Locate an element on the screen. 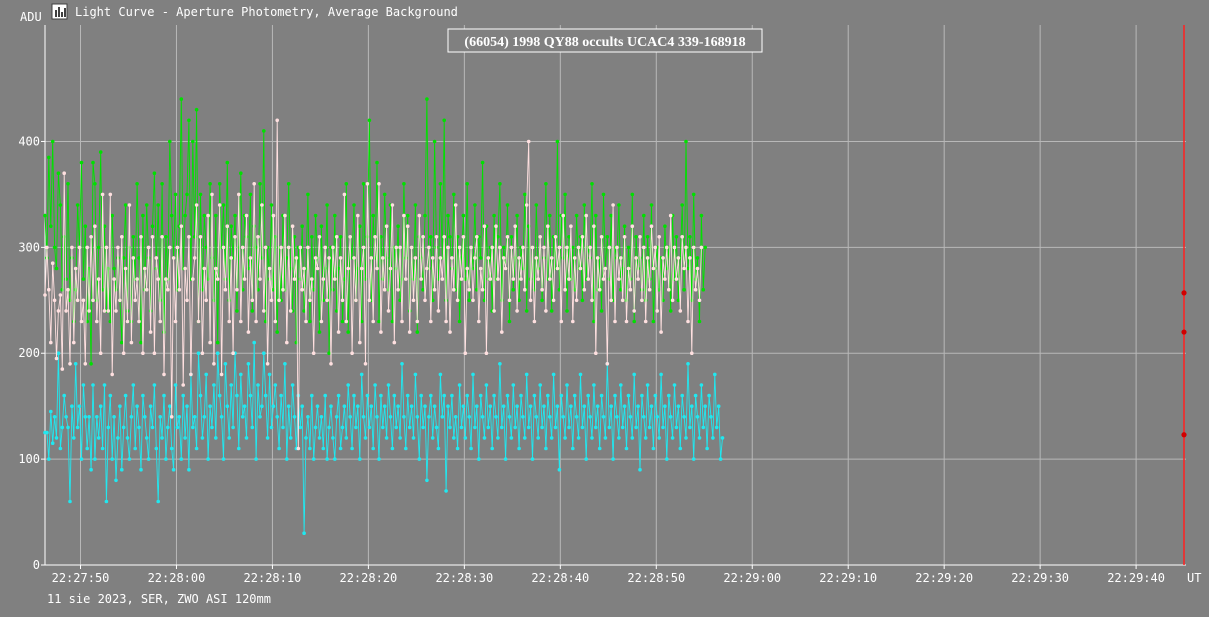  x-tick-label: 22:28:00 is located at coordinates (177, 578).